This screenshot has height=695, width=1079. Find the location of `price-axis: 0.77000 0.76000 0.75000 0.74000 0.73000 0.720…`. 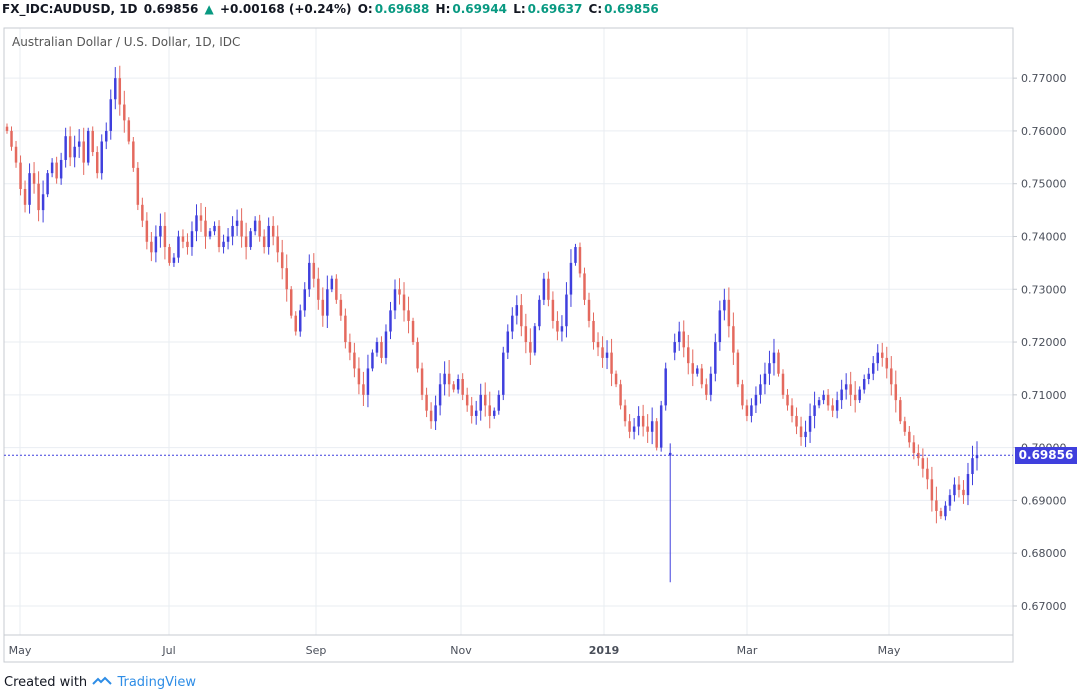

price-axis: 0.77000 0.76000 0.75000 0.74000 0.73000 0.720… is located at coordinates (1040, 342).